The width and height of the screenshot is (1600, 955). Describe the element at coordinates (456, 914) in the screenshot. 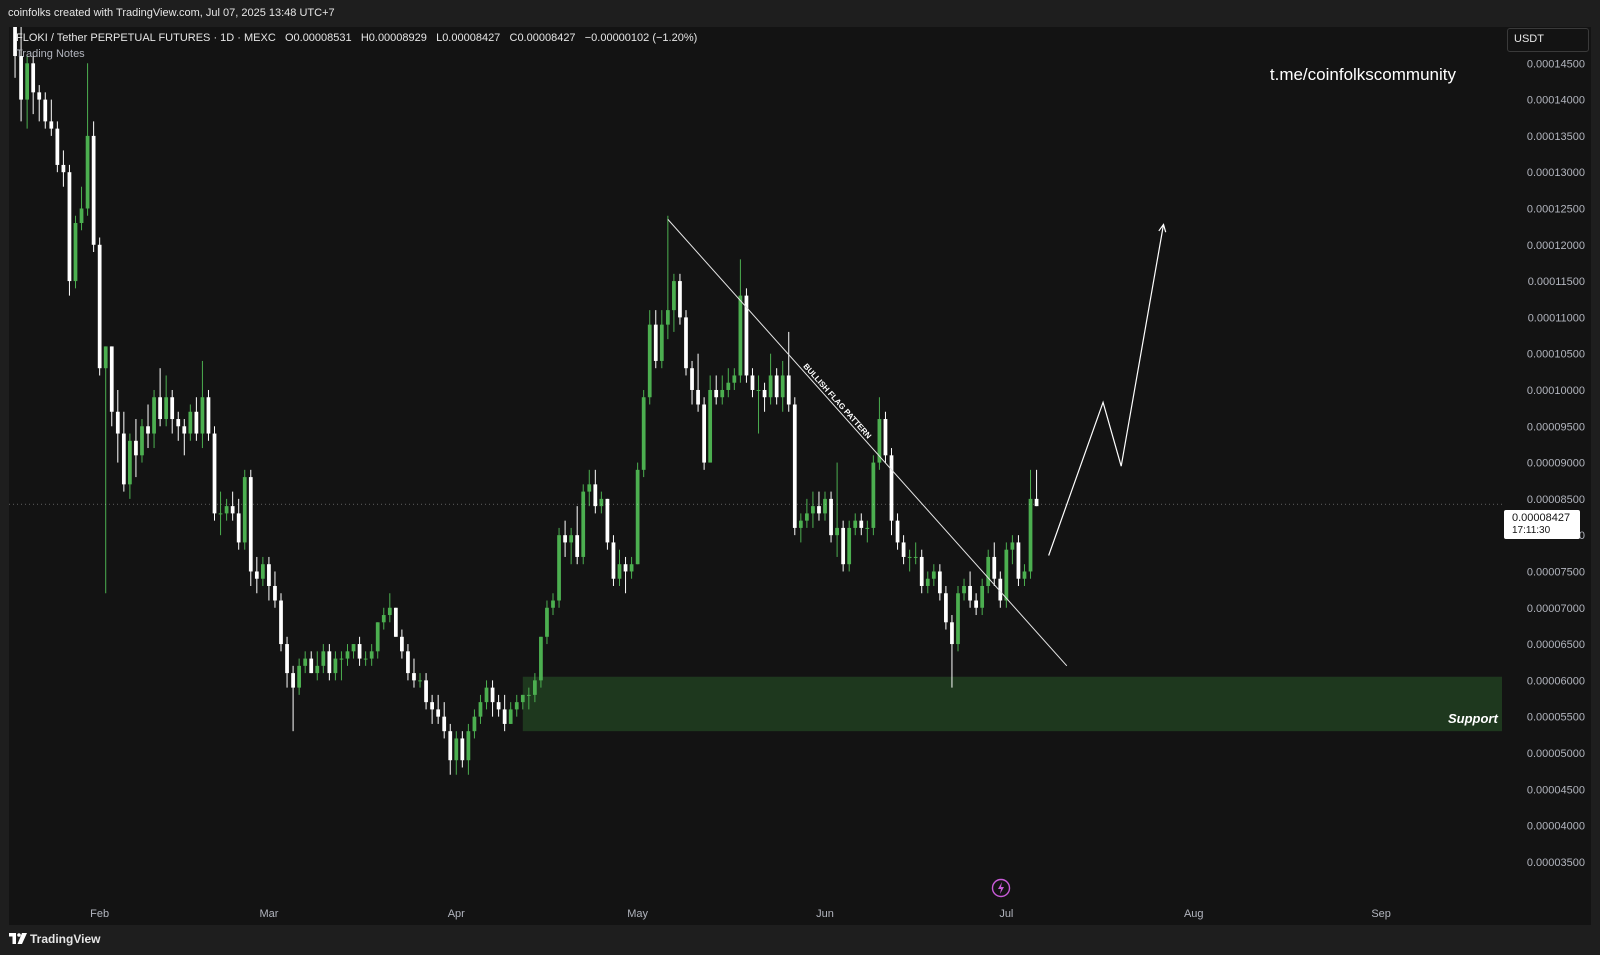

I see `x-axis-tick: Apr` at that location.